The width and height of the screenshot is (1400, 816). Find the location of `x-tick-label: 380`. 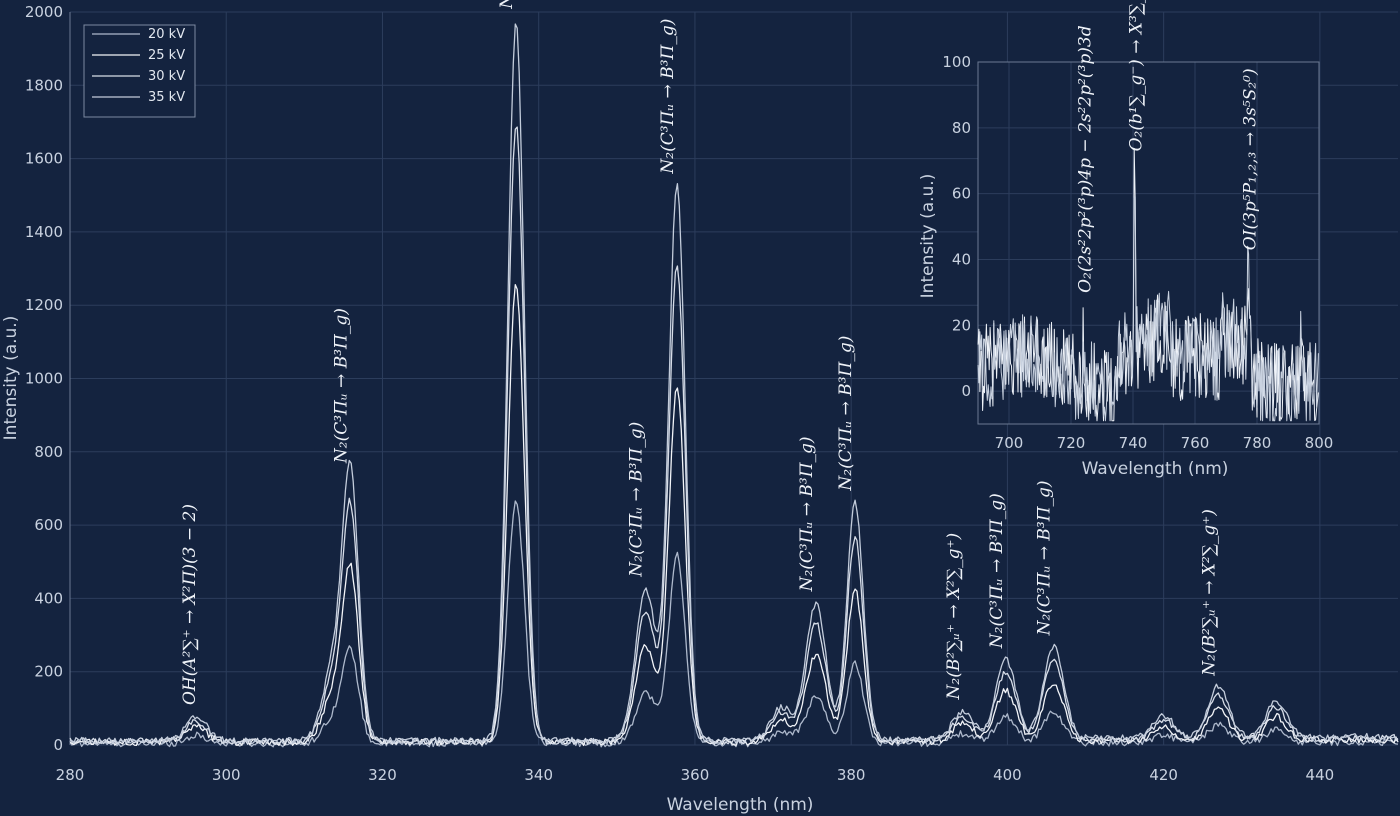

x-tick-label: 380 is located at coordinates (851, 775).